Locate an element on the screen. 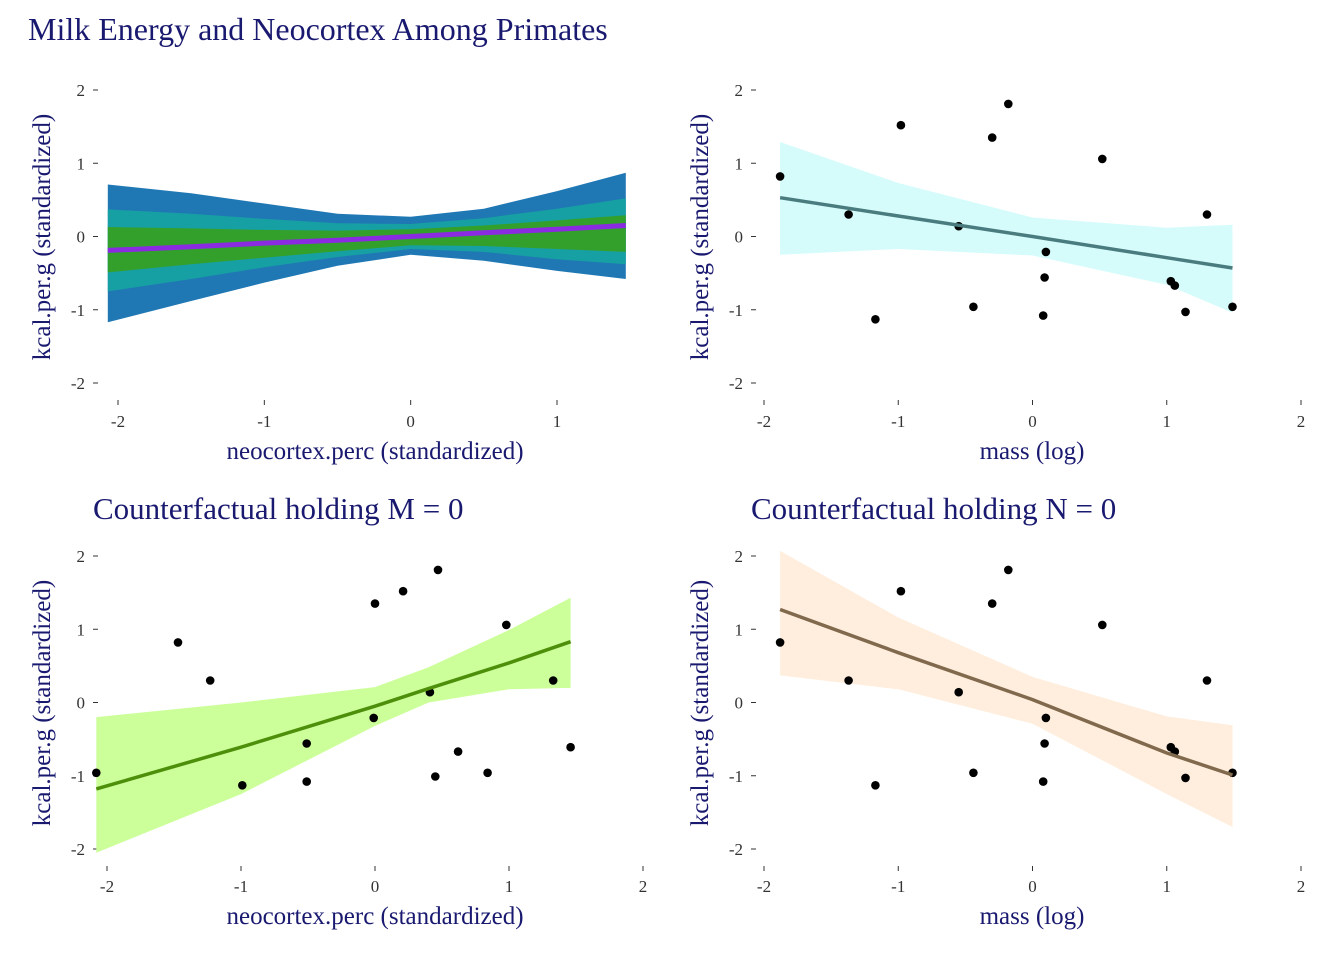 This screenshot has width=1344, height=960. figure-title: Milk Energy and Neocortex Among Primates is located at coordinates (318, 29).